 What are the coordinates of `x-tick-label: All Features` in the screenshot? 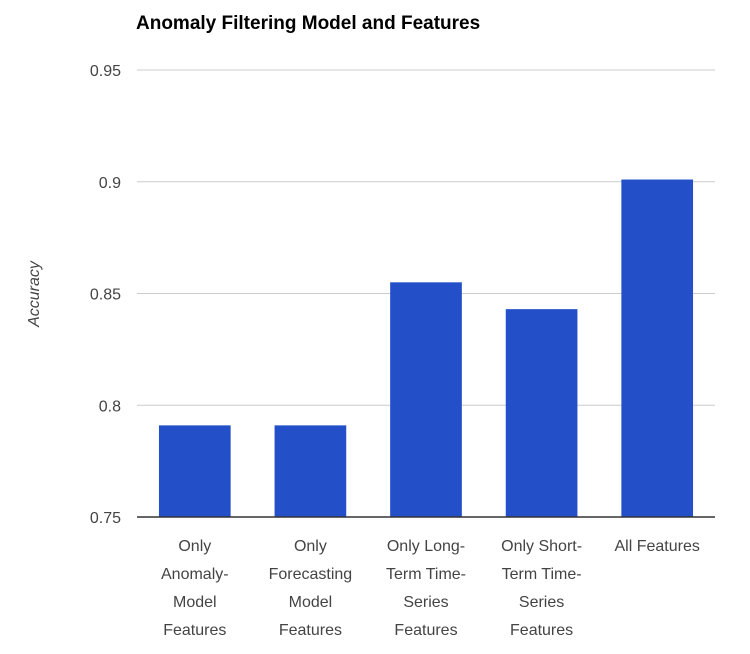 It's located at (657, 546).